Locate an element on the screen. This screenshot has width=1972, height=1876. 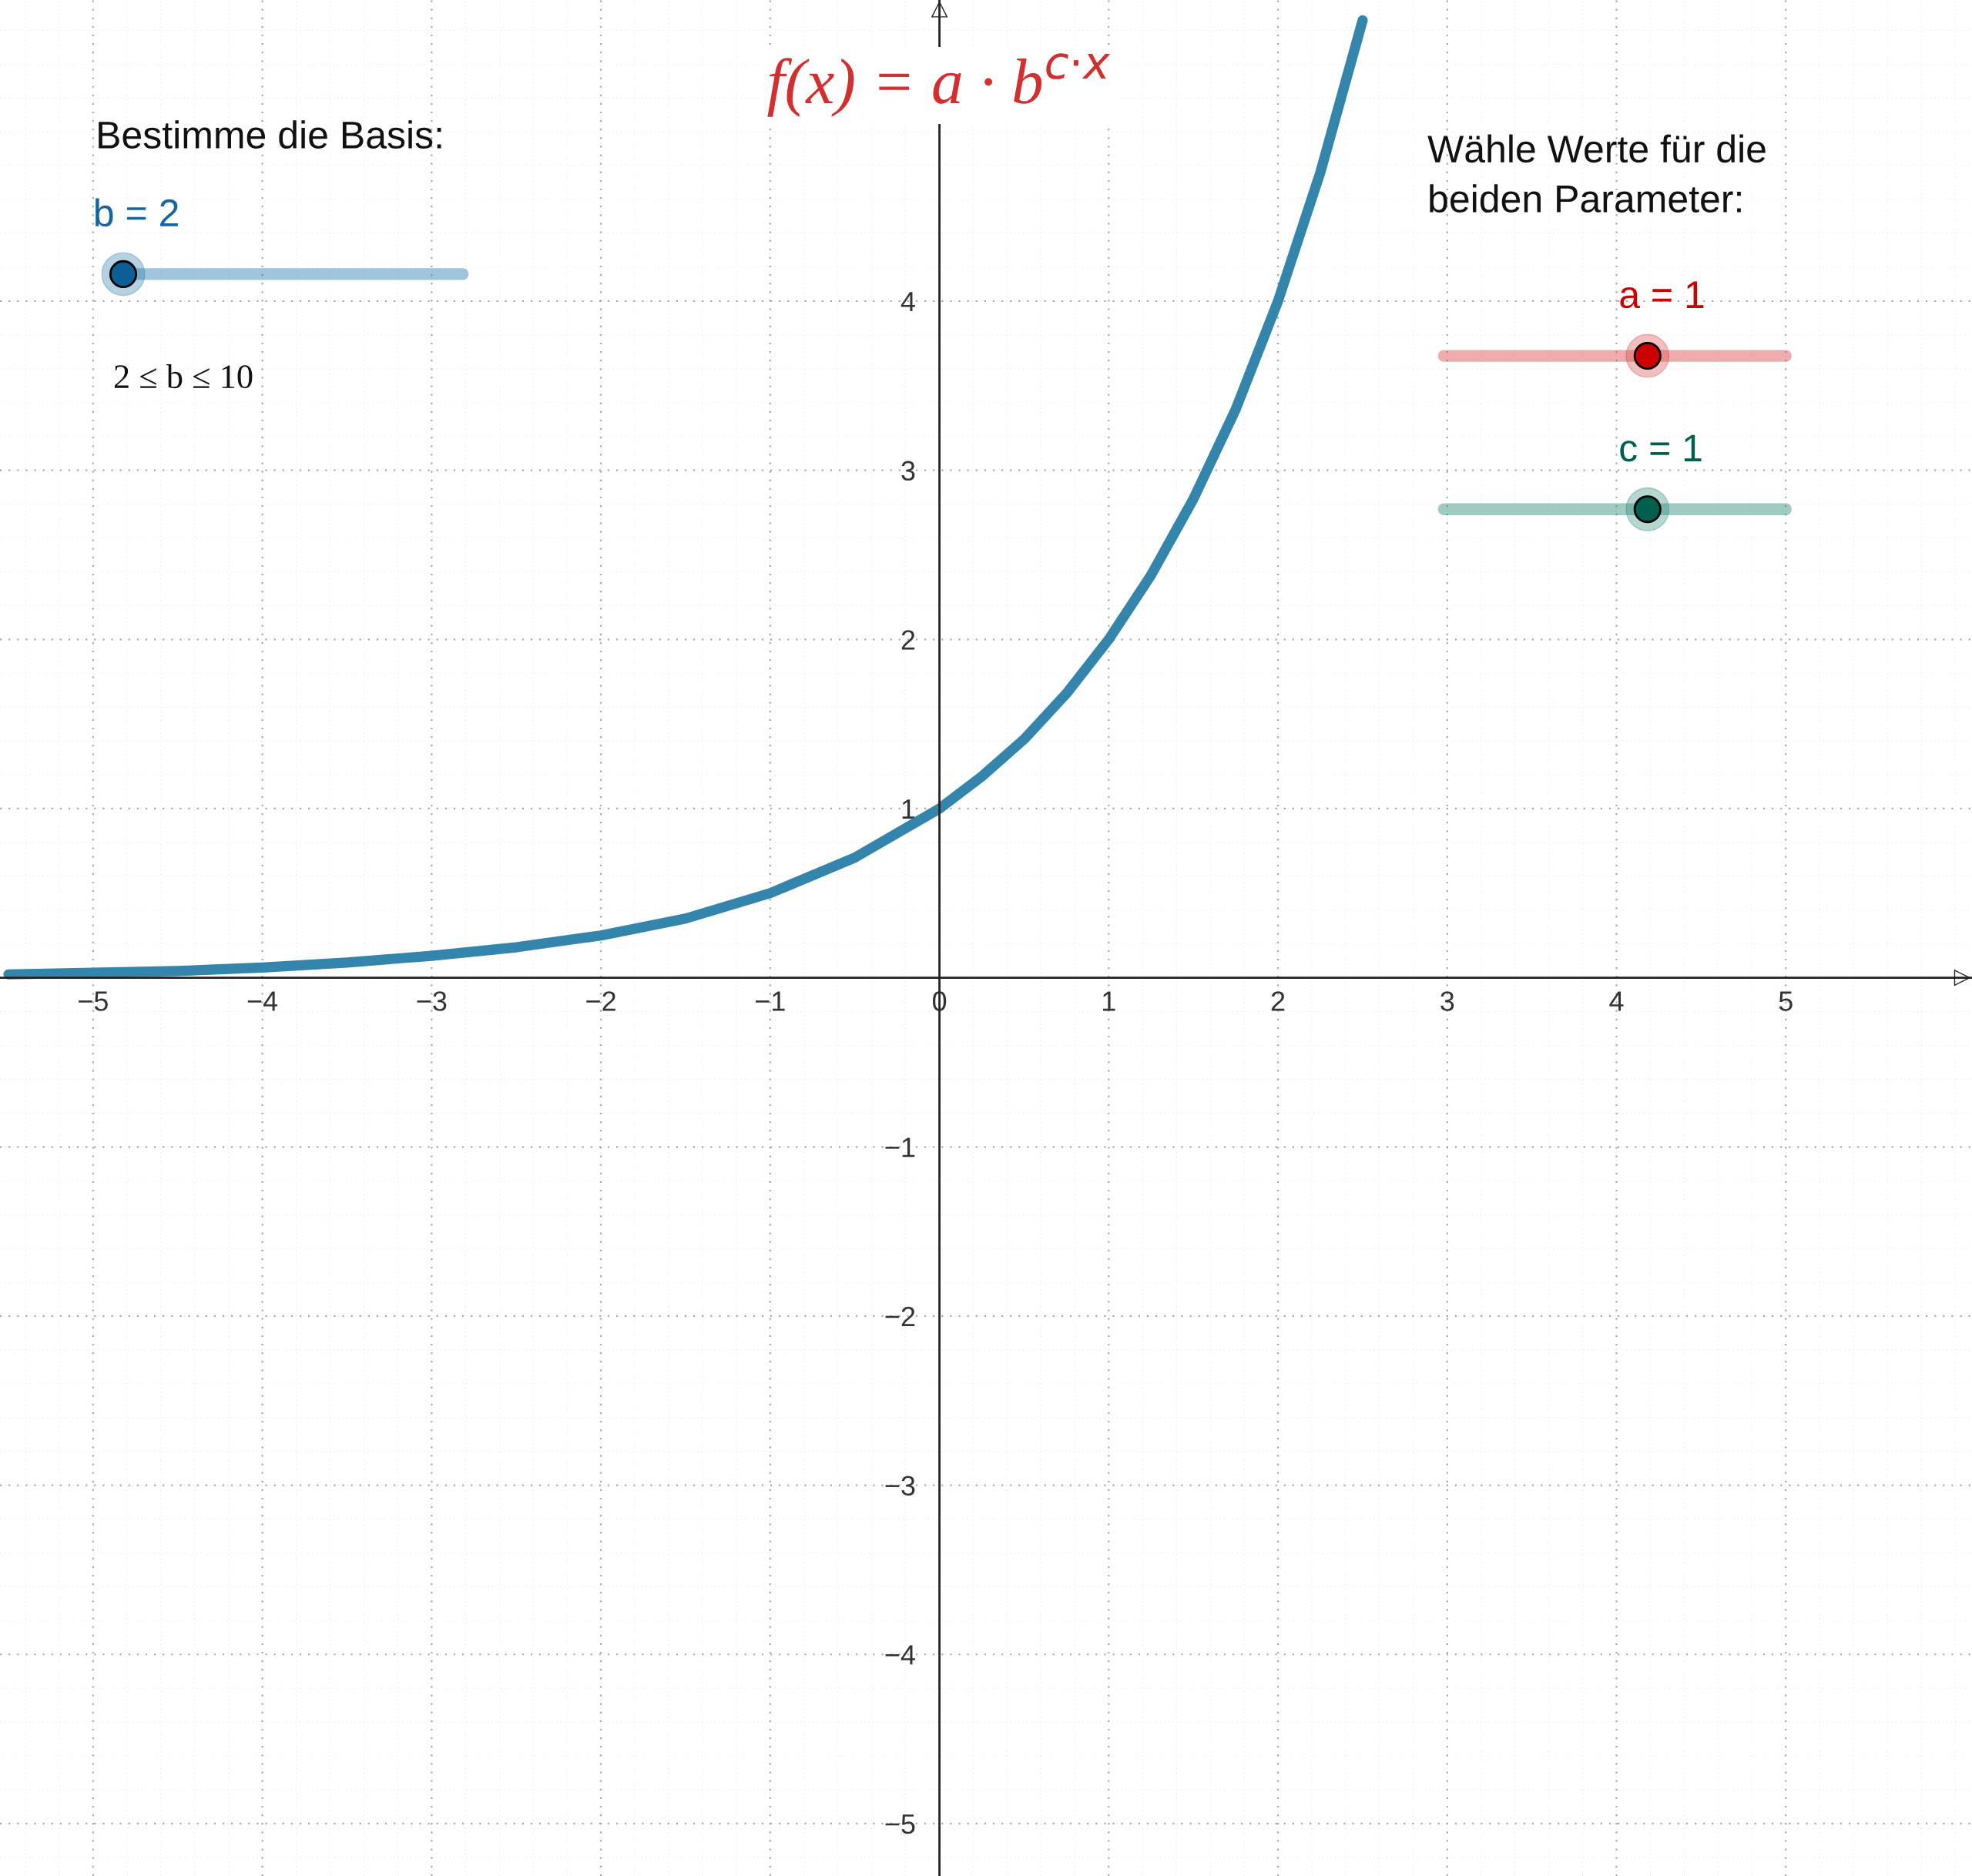
annotation: Bestimme die Basis: is located at coordinates (270, 134).